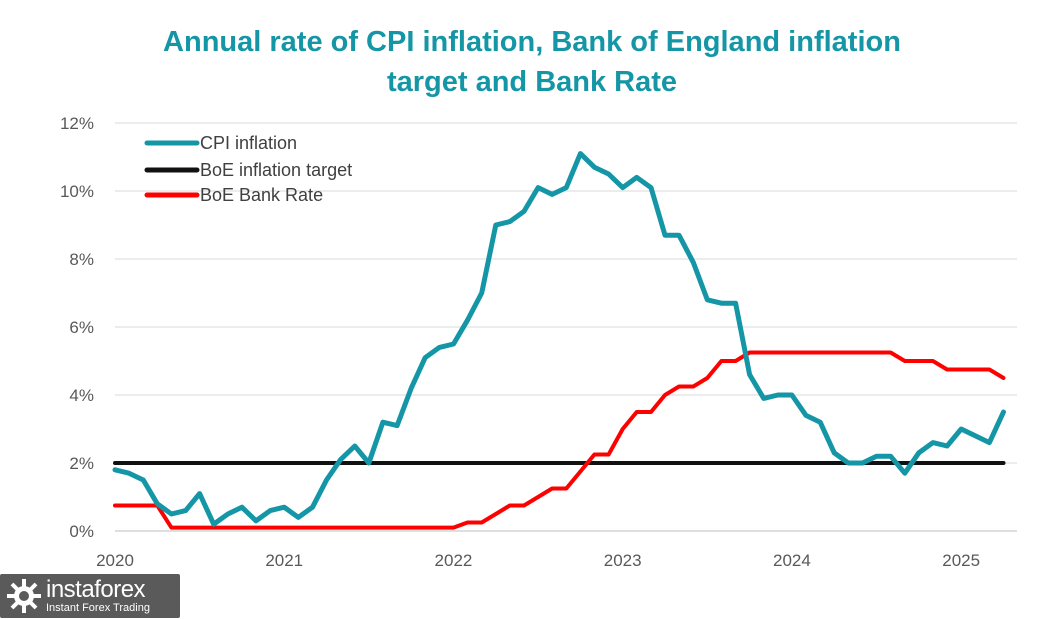 This screenshot has width=1064, height=619. Describe the element at coordinates (77, 191) in the screenshot. I see `y-tick-label: 10%` at that location.